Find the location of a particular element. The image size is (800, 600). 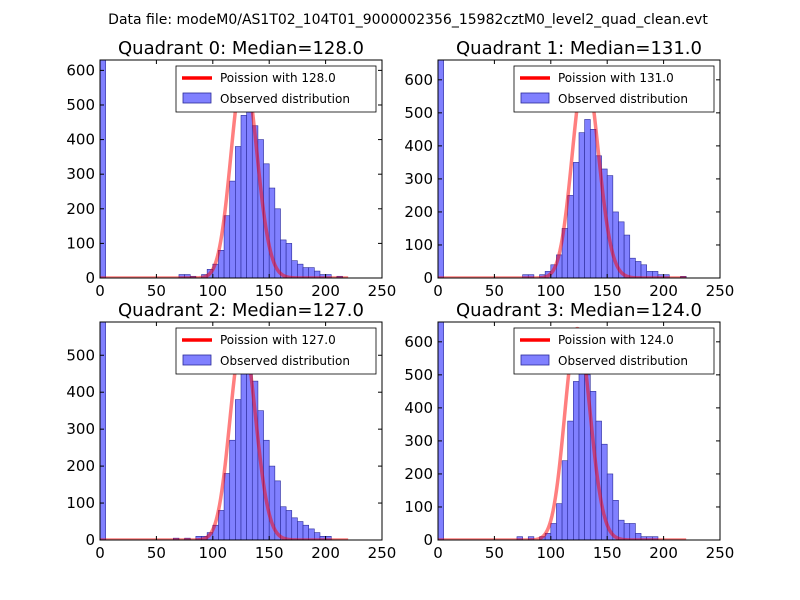

legend: Poission with 127.0 Observed distribution is located at coordinates (276, 351).